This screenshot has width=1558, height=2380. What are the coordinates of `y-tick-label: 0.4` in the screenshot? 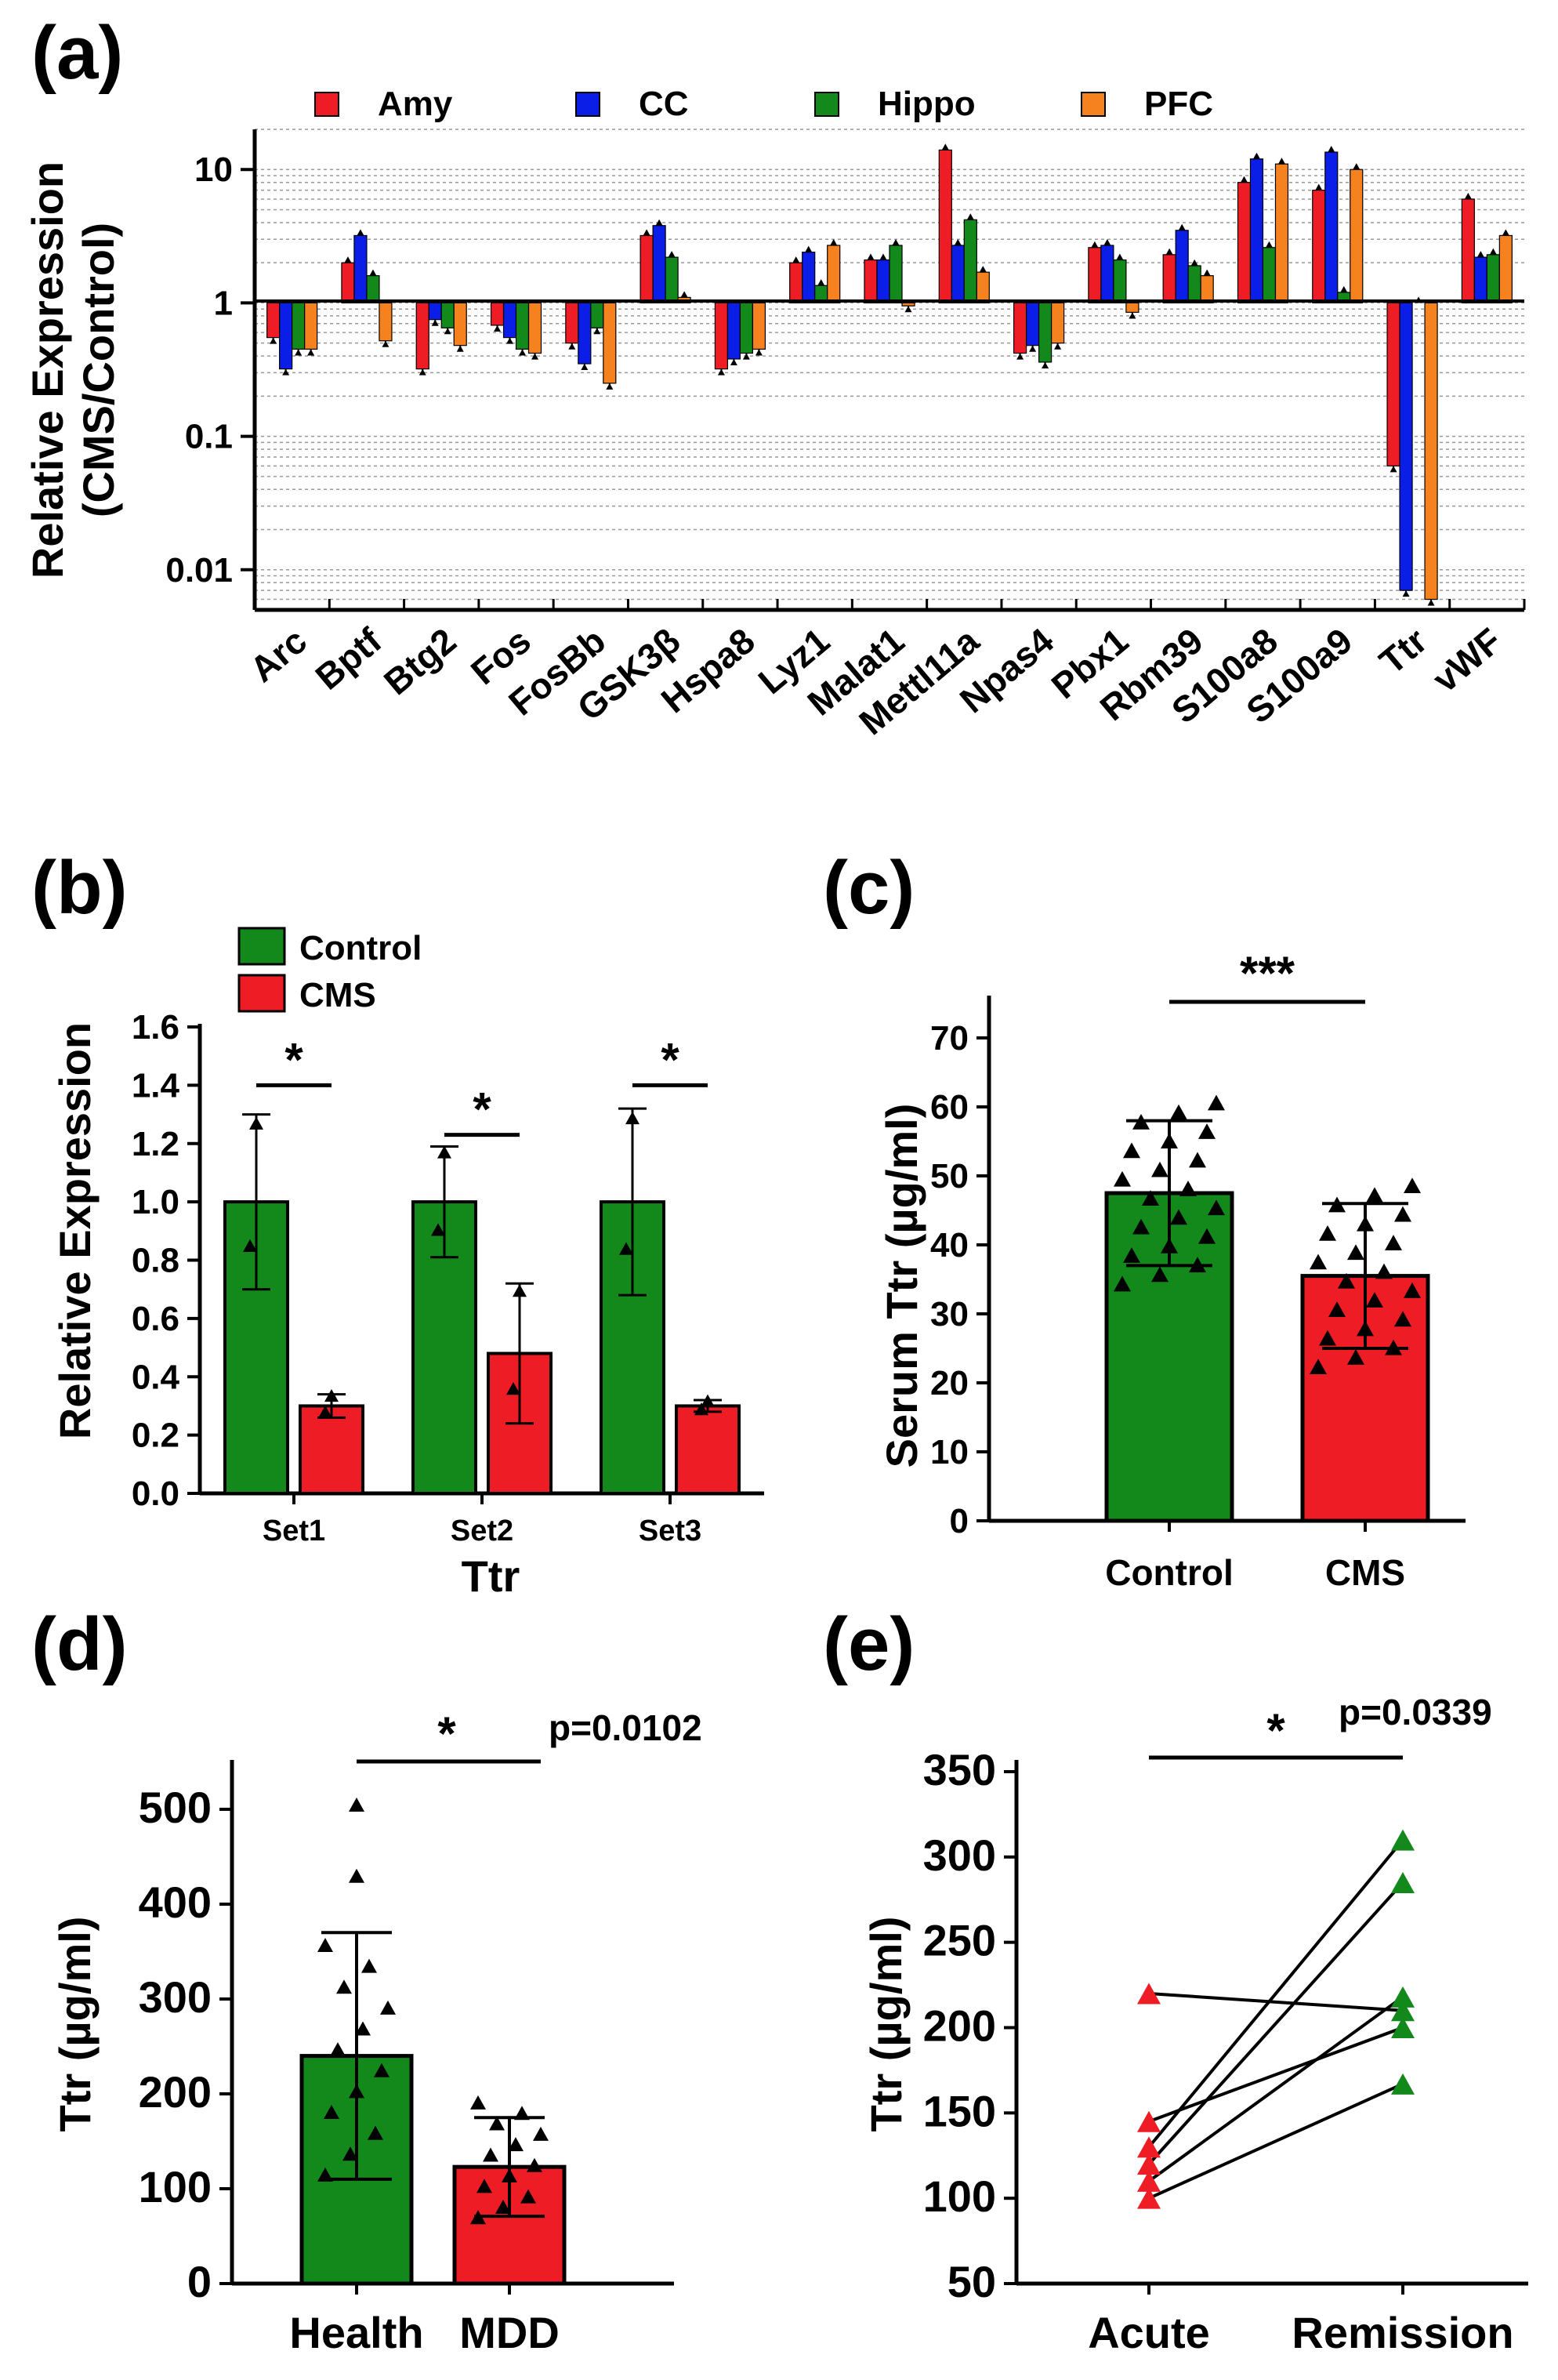 It's located at (156, 1377).